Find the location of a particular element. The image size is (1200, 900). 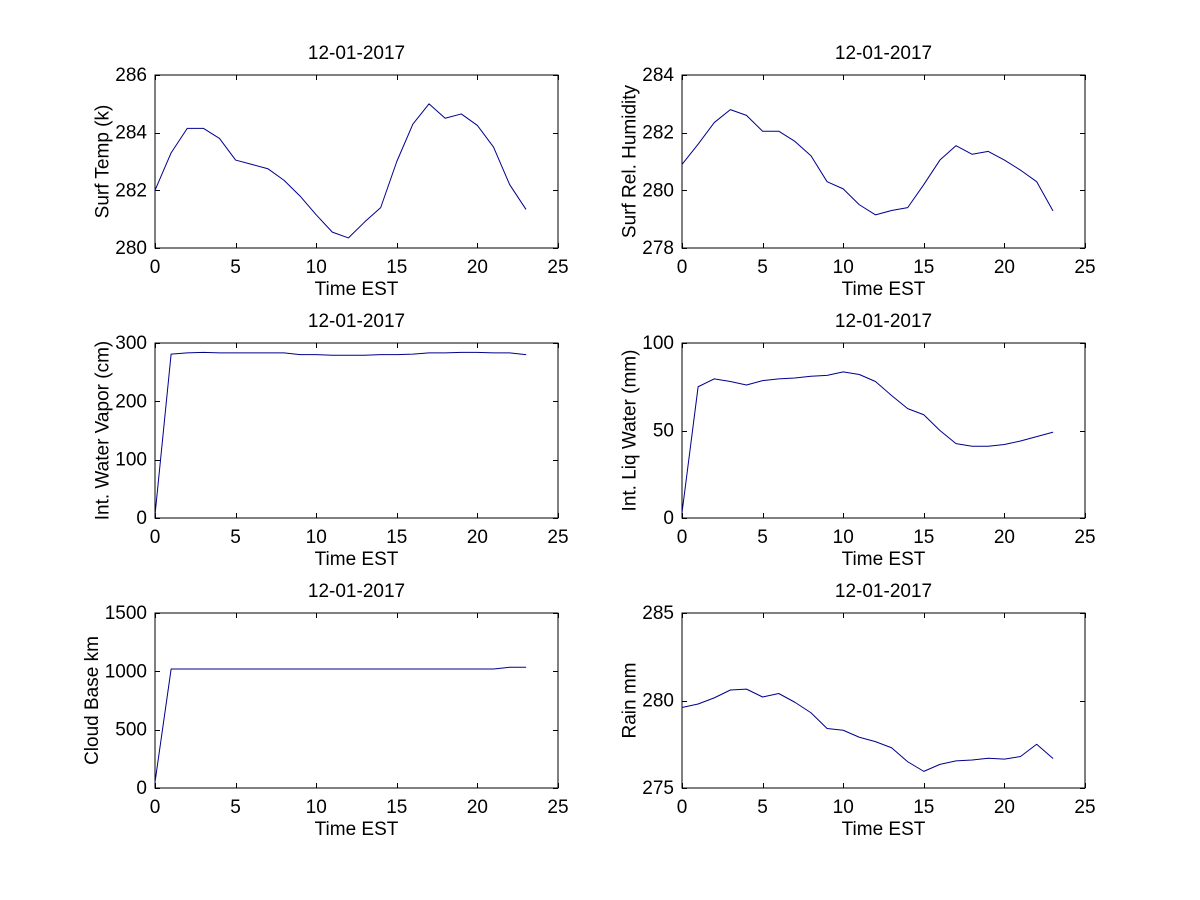

y-tick-label: 50 is located at coordinates (663, 431).